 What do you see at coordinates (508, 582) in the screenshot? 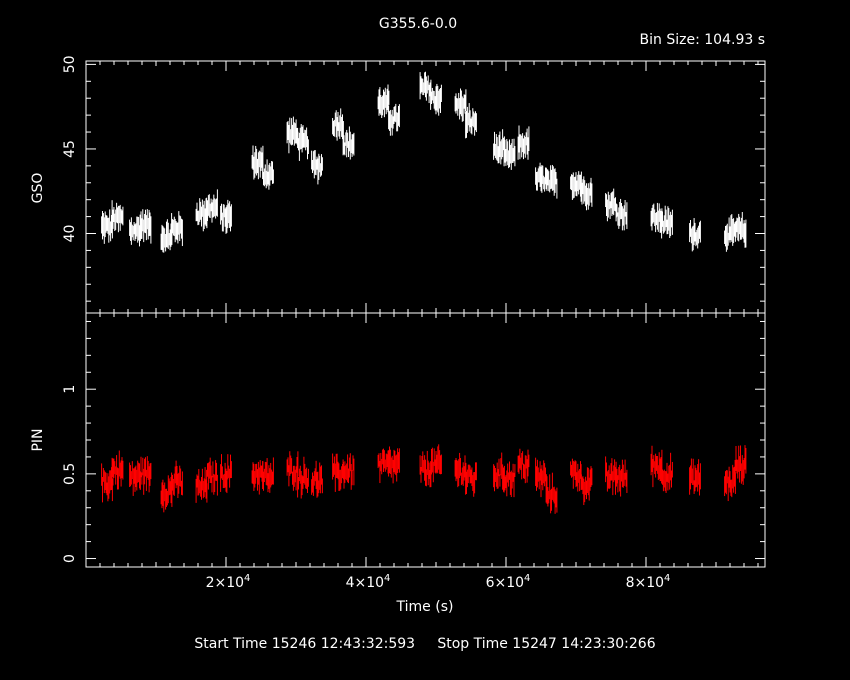
I see `x-tick-label: 6×104` at bounding box center [508, 582].